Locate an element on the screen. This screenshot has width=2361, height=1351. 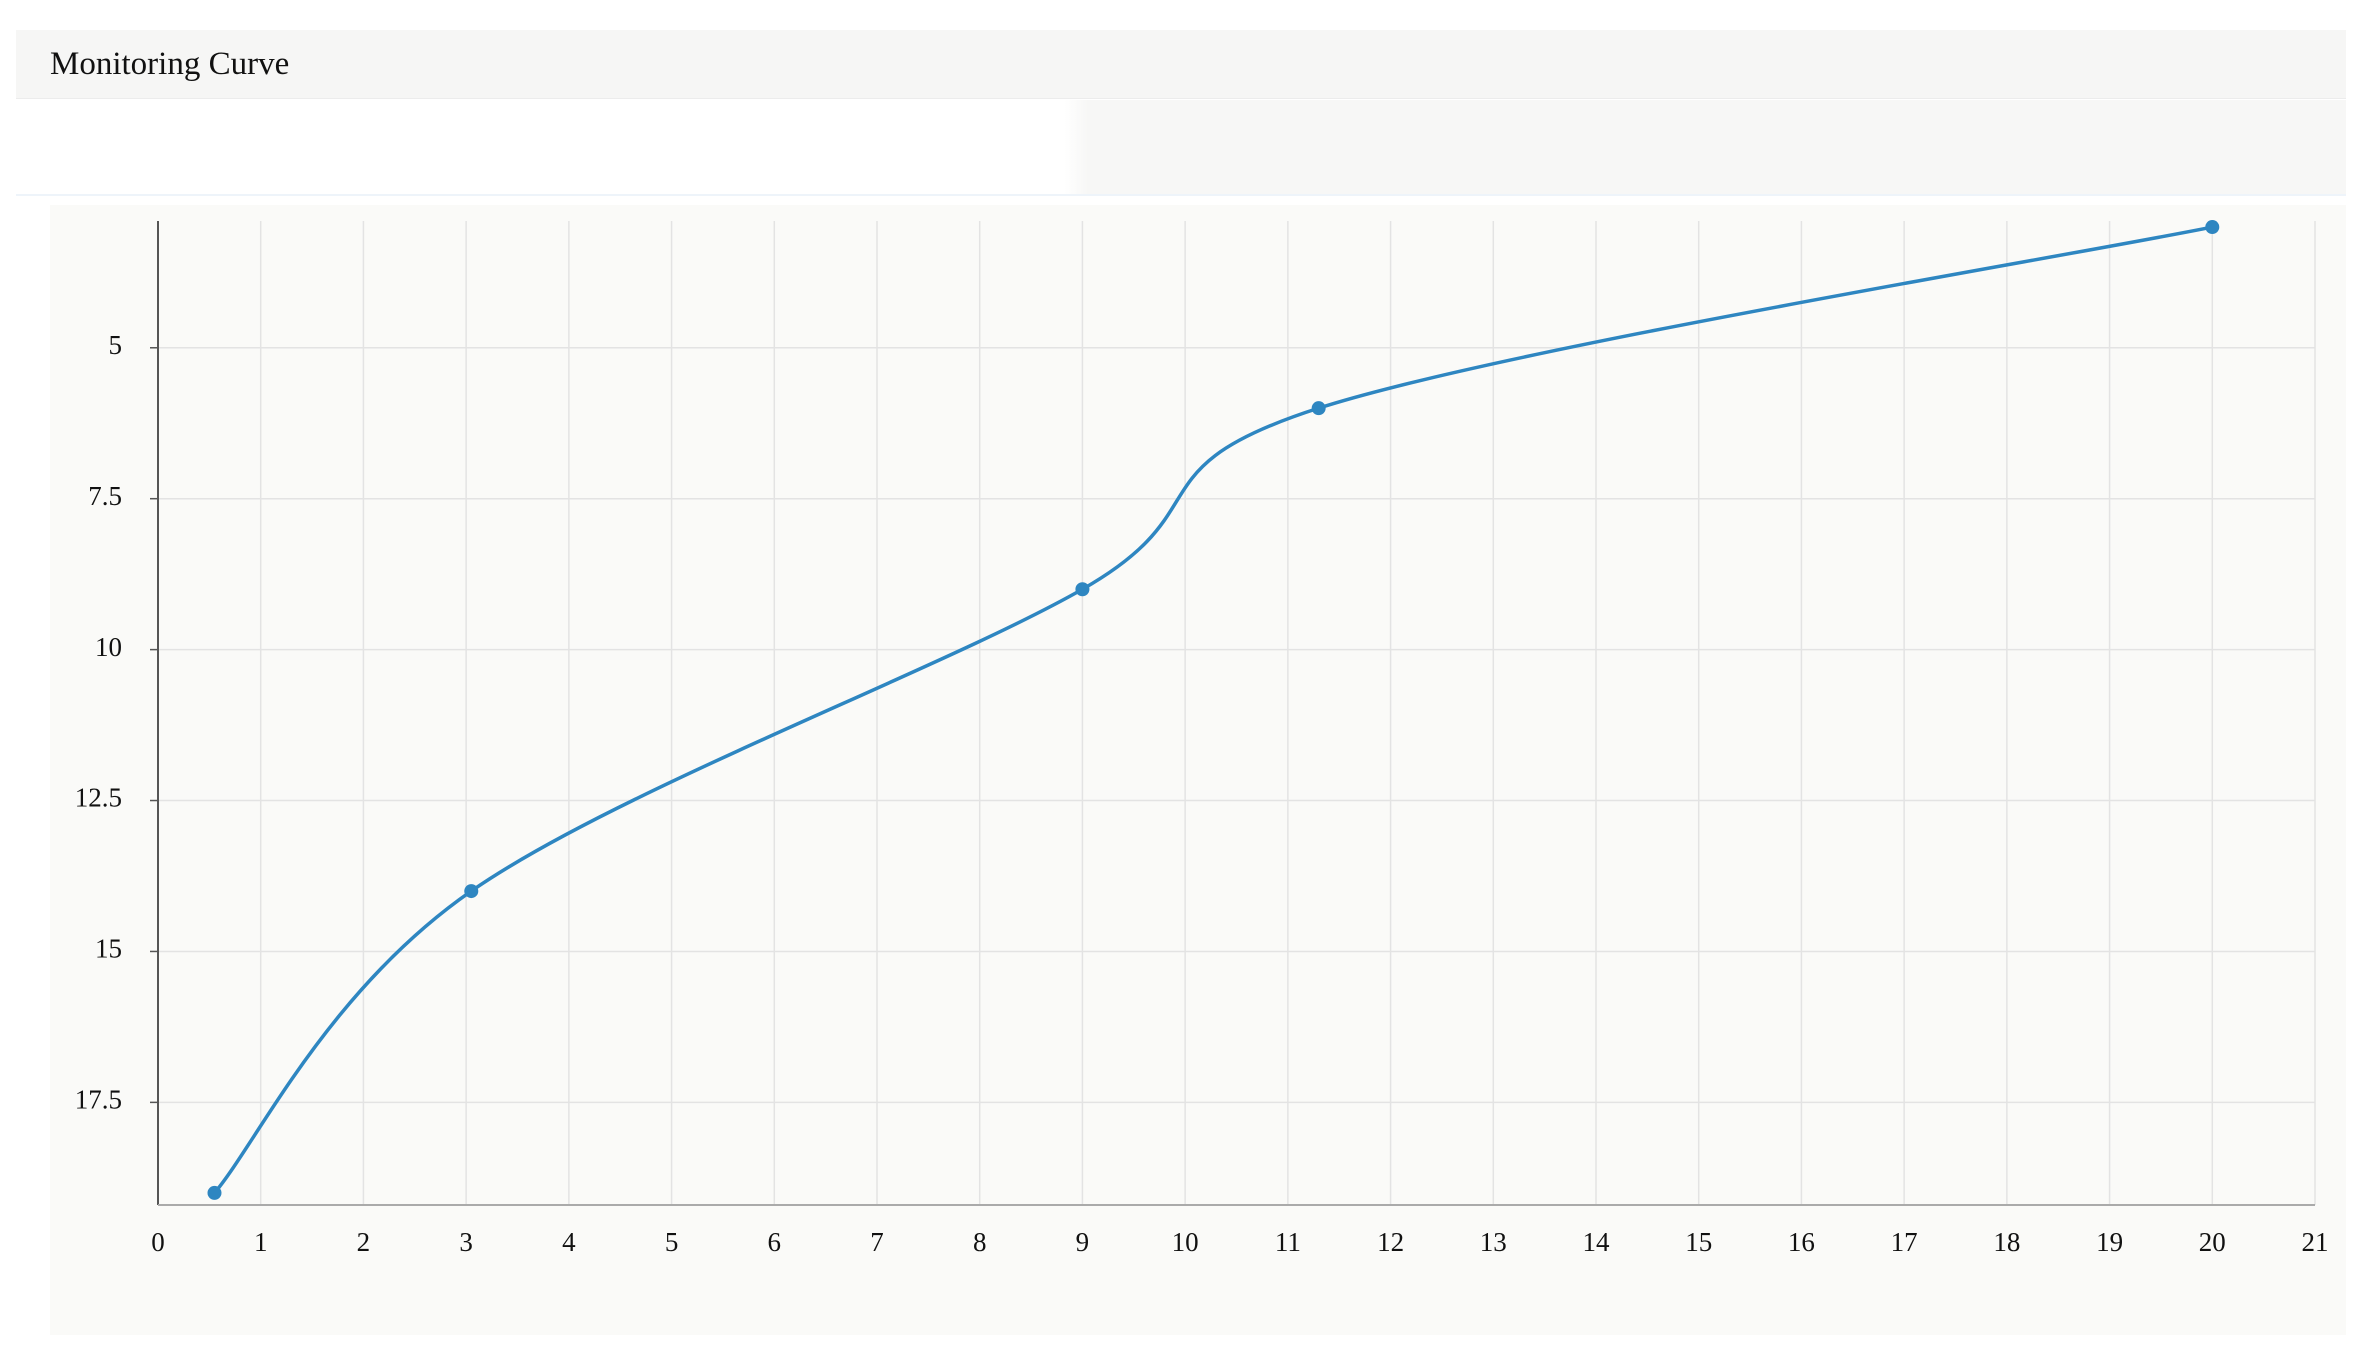
x-tick-label: 9 is located at coordinates (1083, 1242).